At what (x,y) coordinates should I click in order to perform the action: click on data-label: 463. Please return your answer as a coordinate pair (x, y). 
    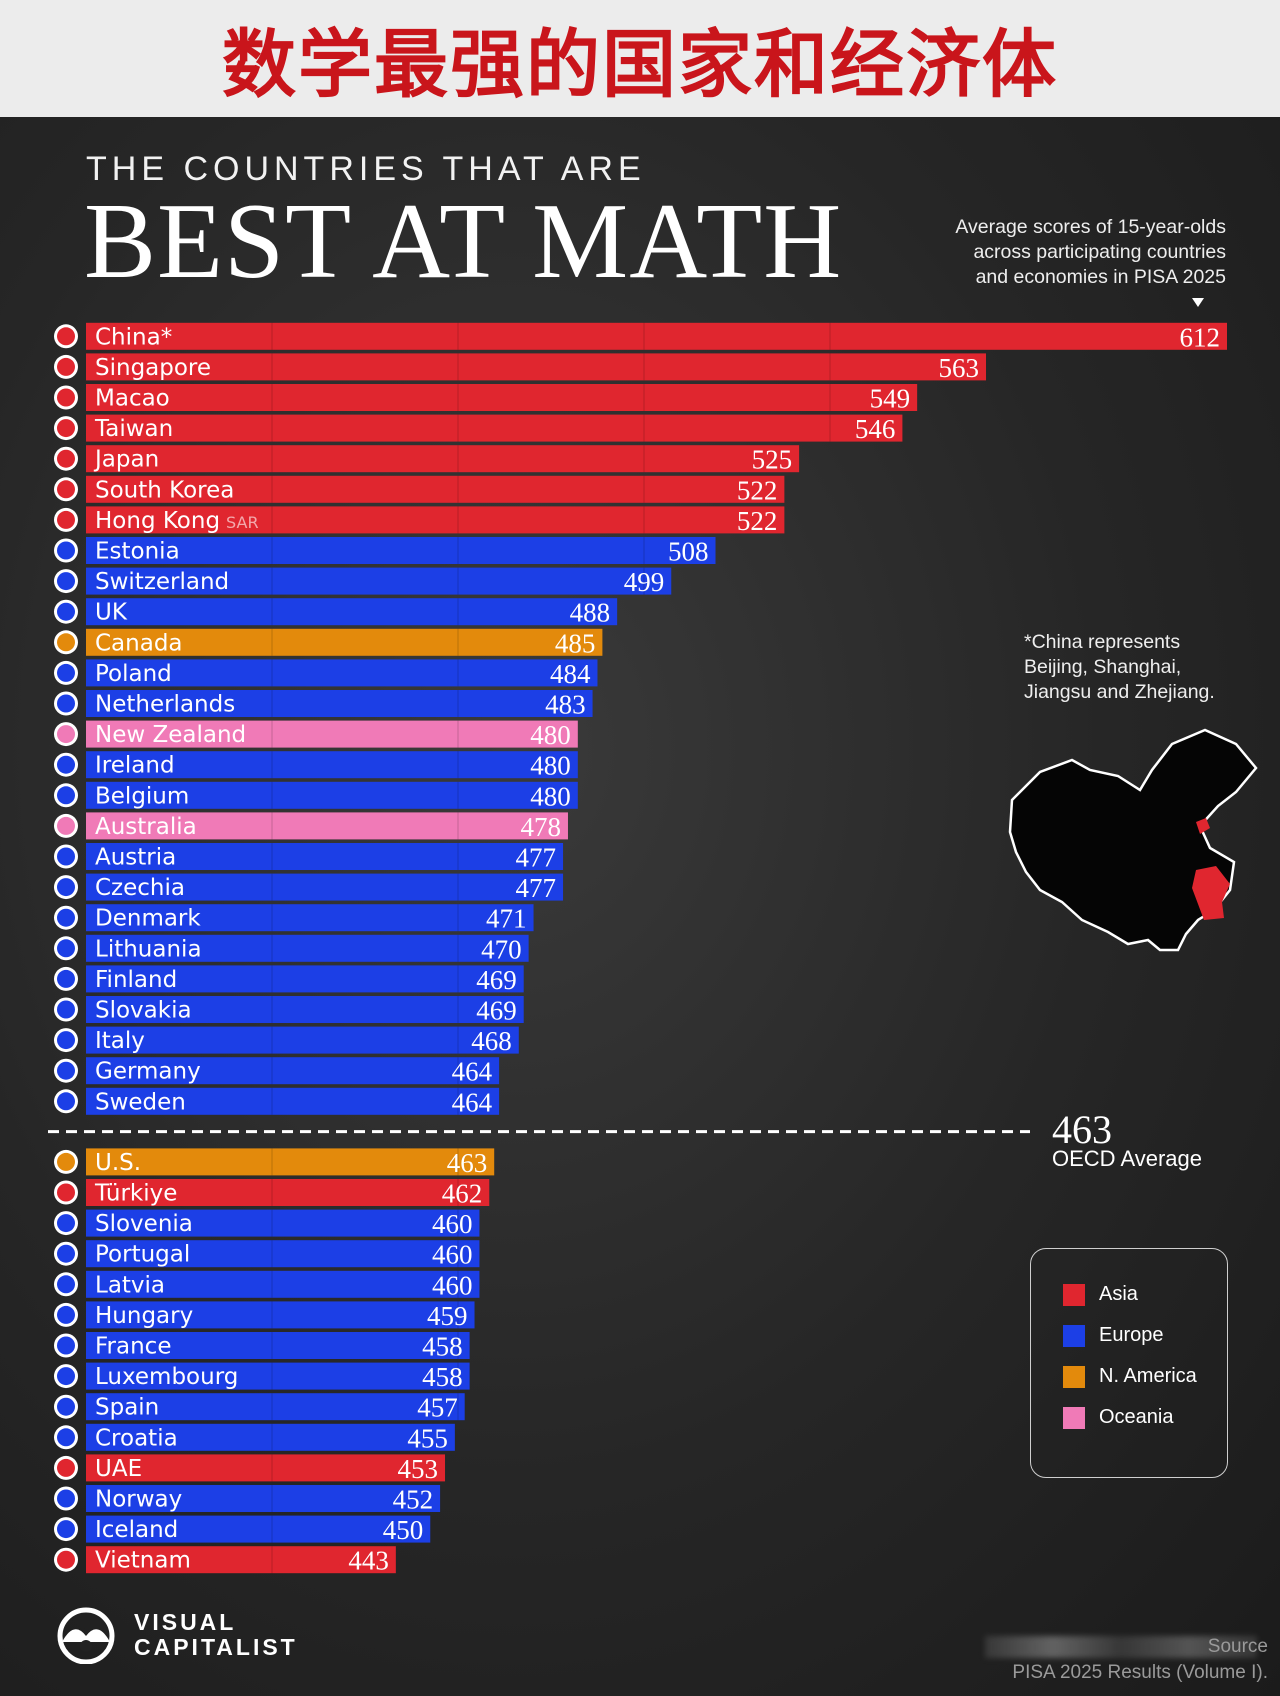
    Looking at the image, I should click on (467, 1163).